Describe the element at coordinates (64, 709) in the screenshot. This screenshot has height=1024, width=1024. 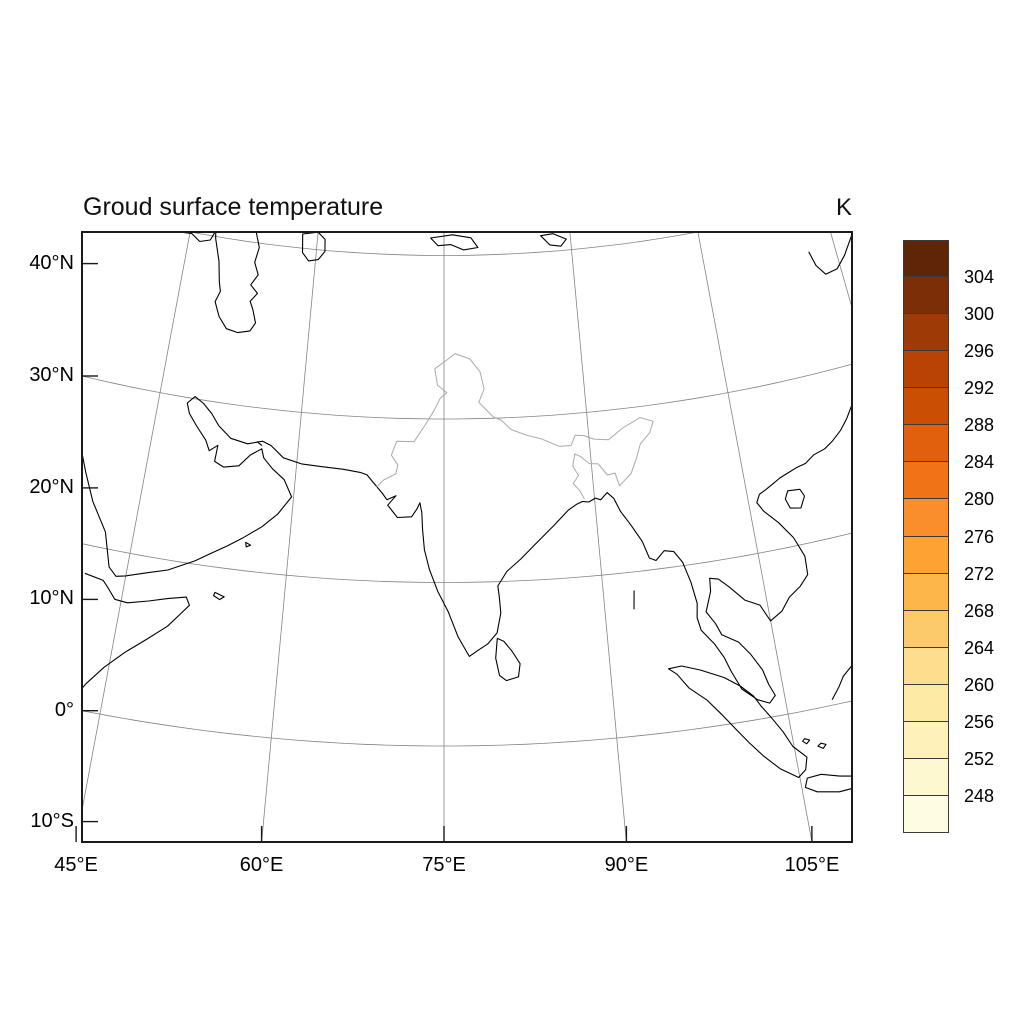
I see `lat-tick-label: 0°` at that location.